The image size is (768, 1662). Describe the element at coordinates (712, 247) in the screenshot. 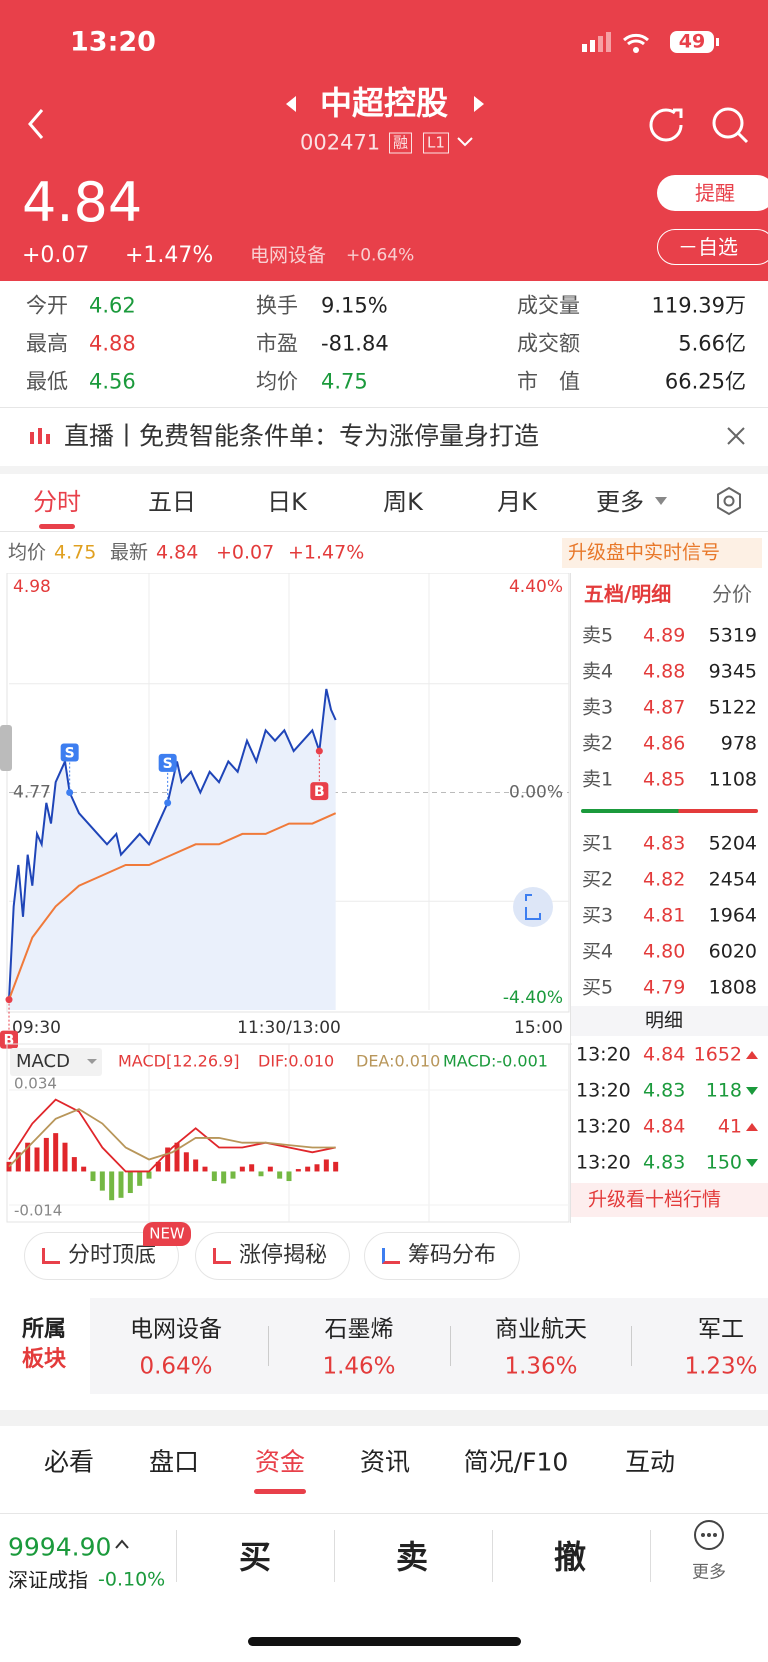

I see `watch-button` at that location.